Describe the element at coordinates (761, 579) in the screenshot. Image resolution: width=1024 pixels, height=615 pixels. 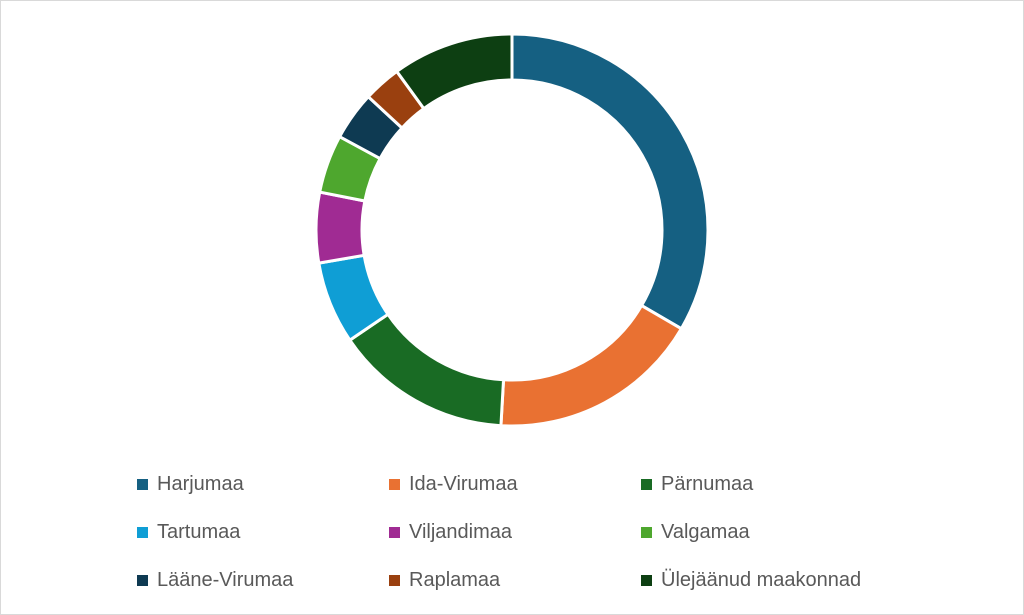
I see `legend-label: Ülejäänud maakonnad` at that location.